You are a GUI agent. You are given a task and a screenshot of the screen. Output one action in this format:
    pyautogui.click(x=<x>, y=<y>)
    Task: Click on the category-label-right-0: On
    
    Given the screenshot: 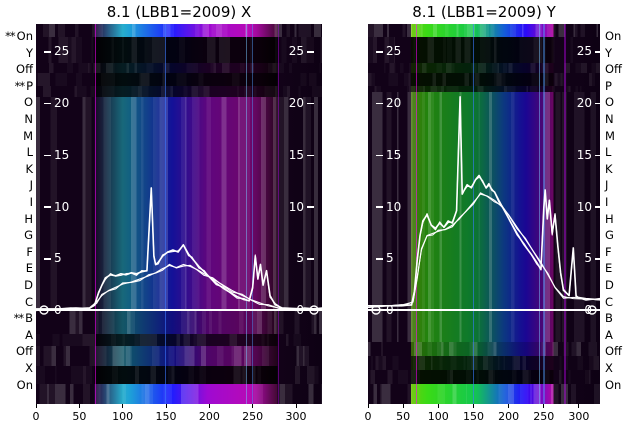 What is the action you would take?
    pyautogui.click(x=613, y=36)
    